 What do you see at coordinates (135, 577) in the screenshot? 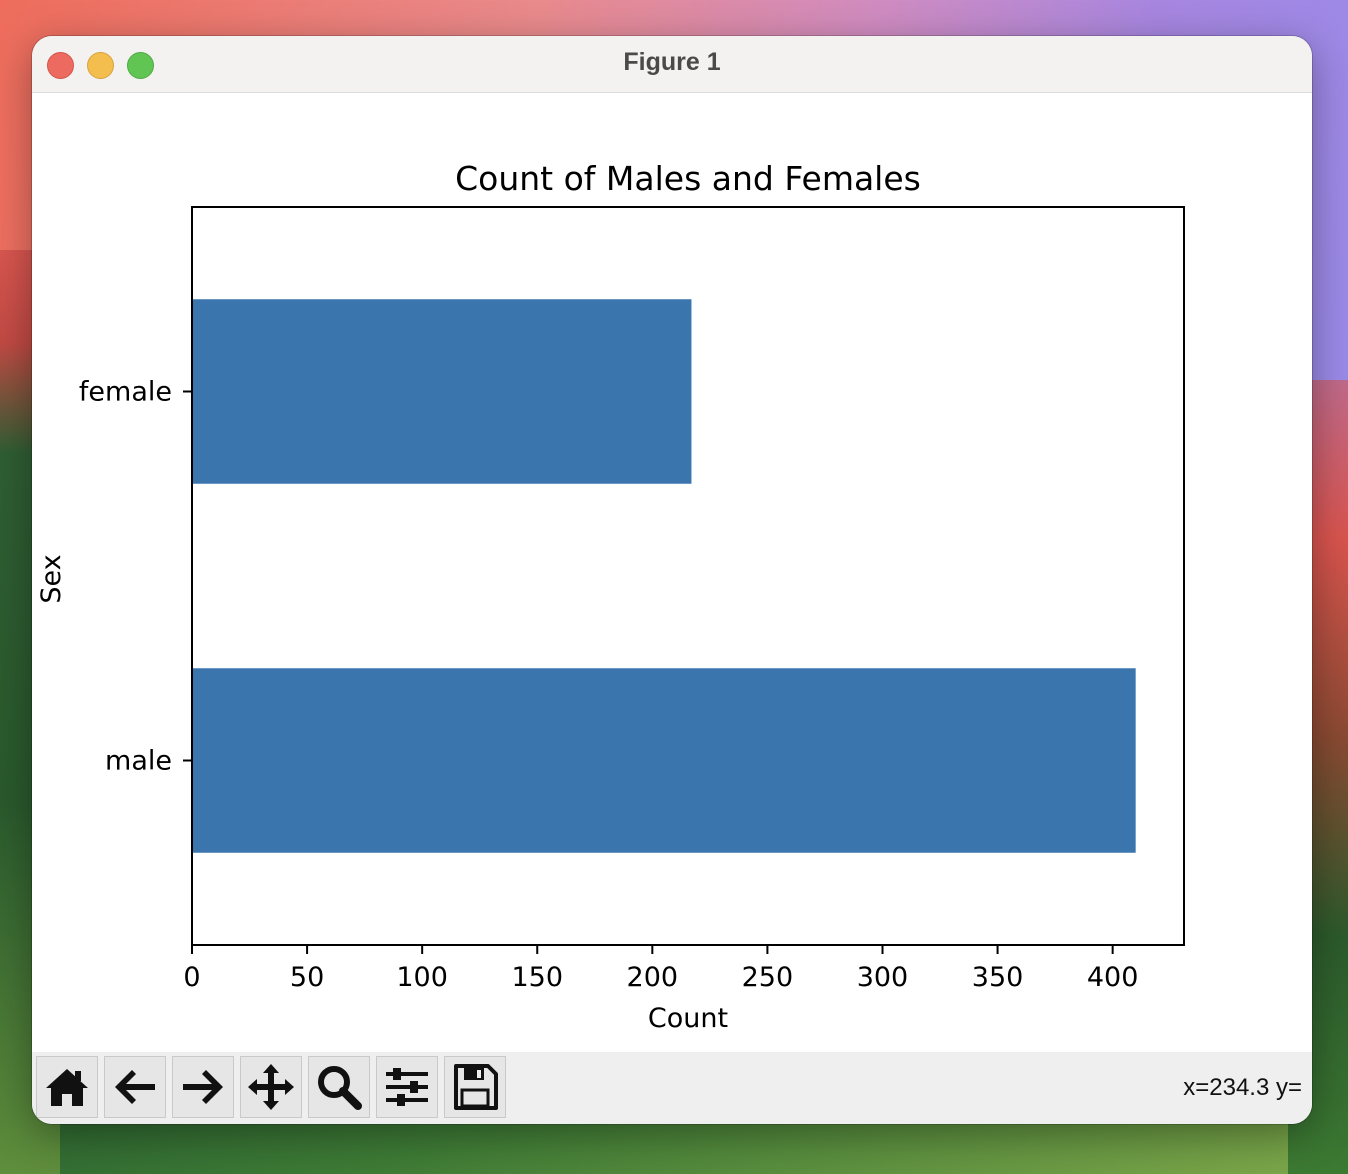
I see `y-ticks: male female` at bounding box center [135, 577].